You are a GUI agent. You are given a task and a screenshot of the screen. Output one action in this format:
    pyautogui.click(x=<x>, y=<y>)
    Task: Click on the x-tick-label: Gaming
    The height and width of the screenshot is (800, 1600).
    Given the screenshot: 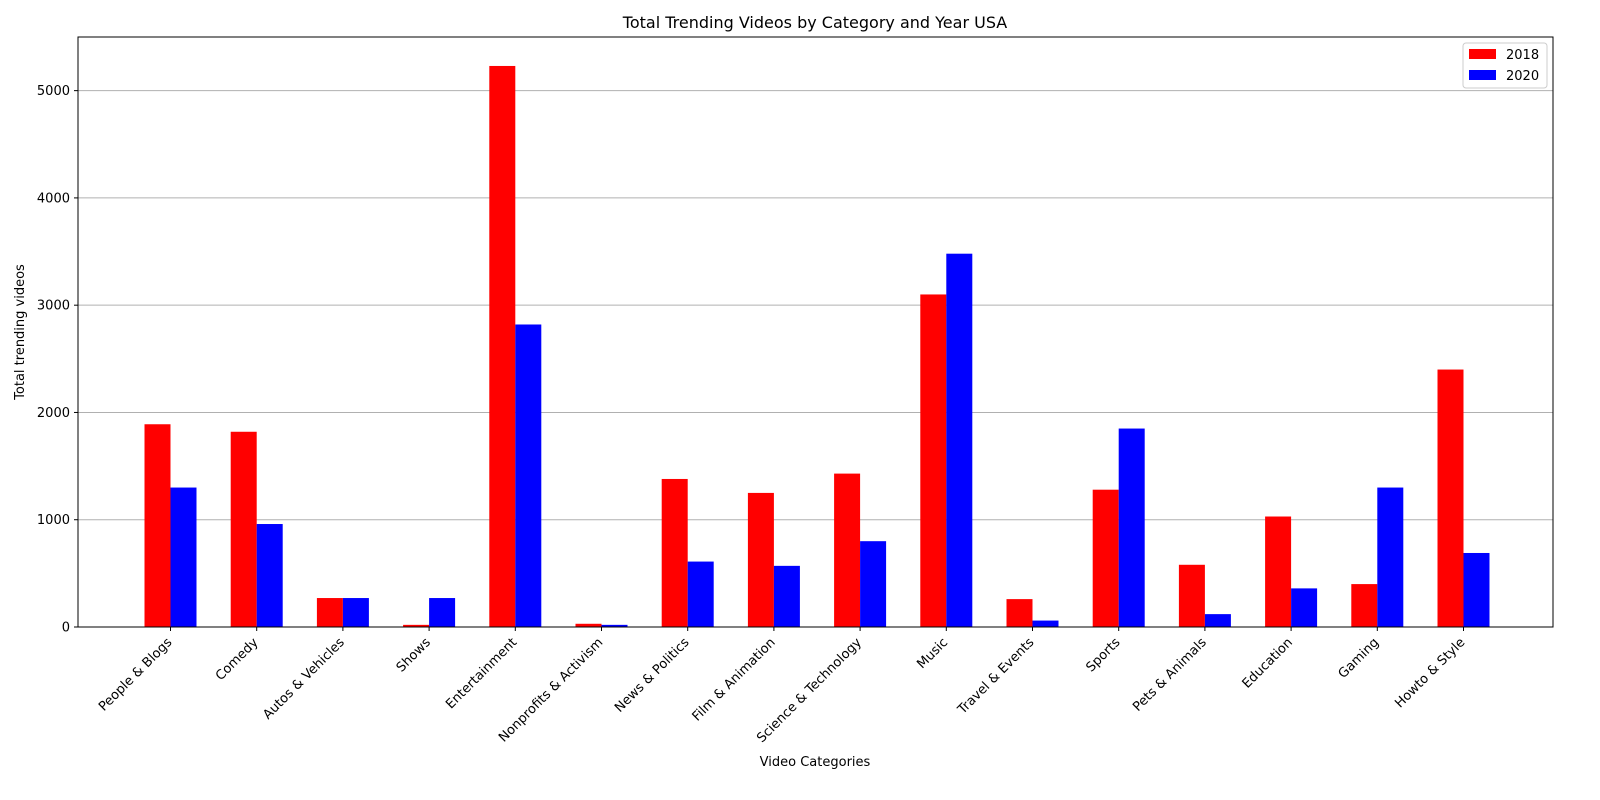 What is the action you would take?
    pyautogui.click(x=1359, y=658)
    